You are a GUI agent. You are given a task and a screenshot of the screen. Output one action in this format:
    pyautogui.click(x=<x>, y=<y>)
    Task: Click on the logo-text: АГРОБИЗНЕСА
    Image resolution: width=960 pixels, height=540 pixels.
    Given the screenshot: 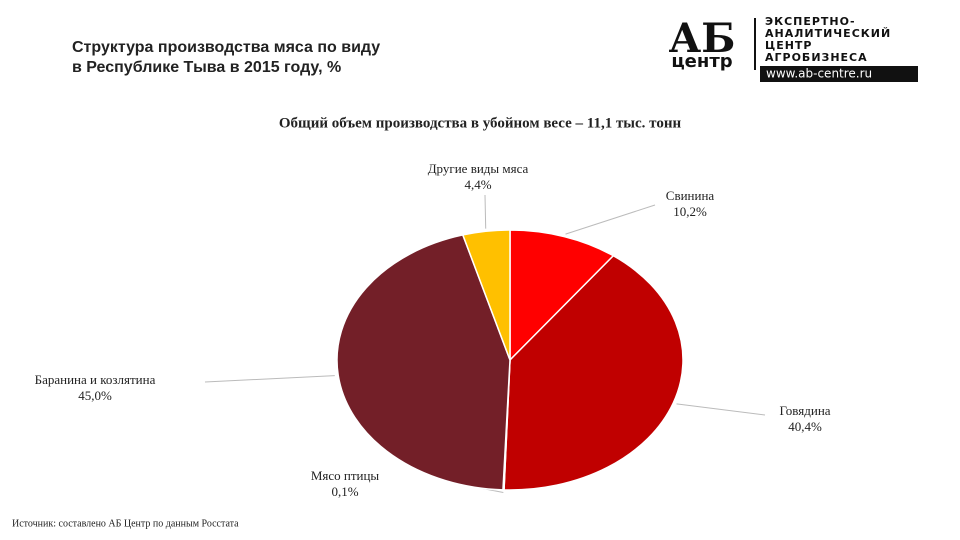 What is the action you would take?
    pyautogui.click(x=816, y=57)
    